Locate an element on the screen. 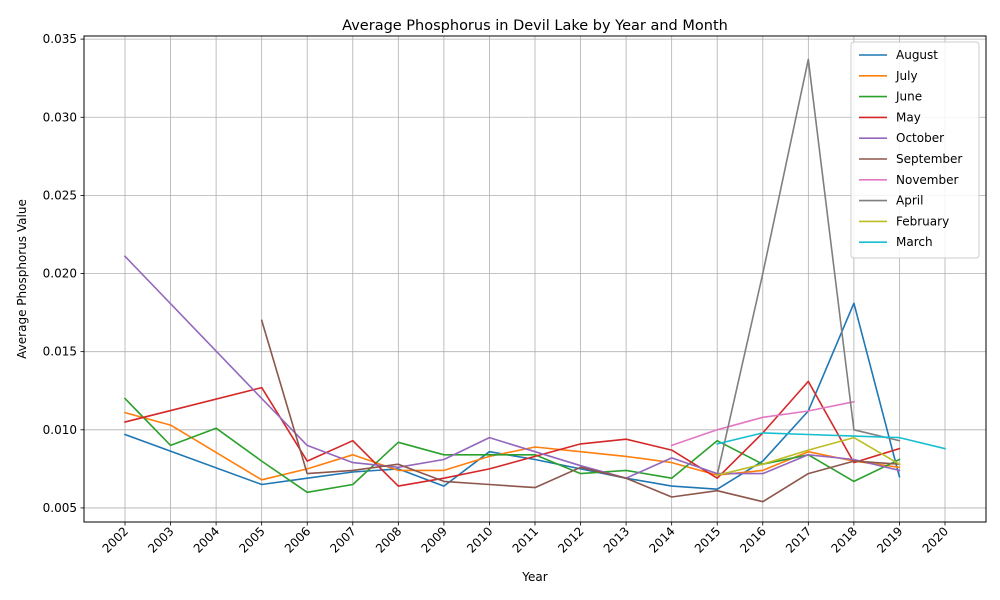  y-tick-label: 0.025 is located at coordinates (60, 195).